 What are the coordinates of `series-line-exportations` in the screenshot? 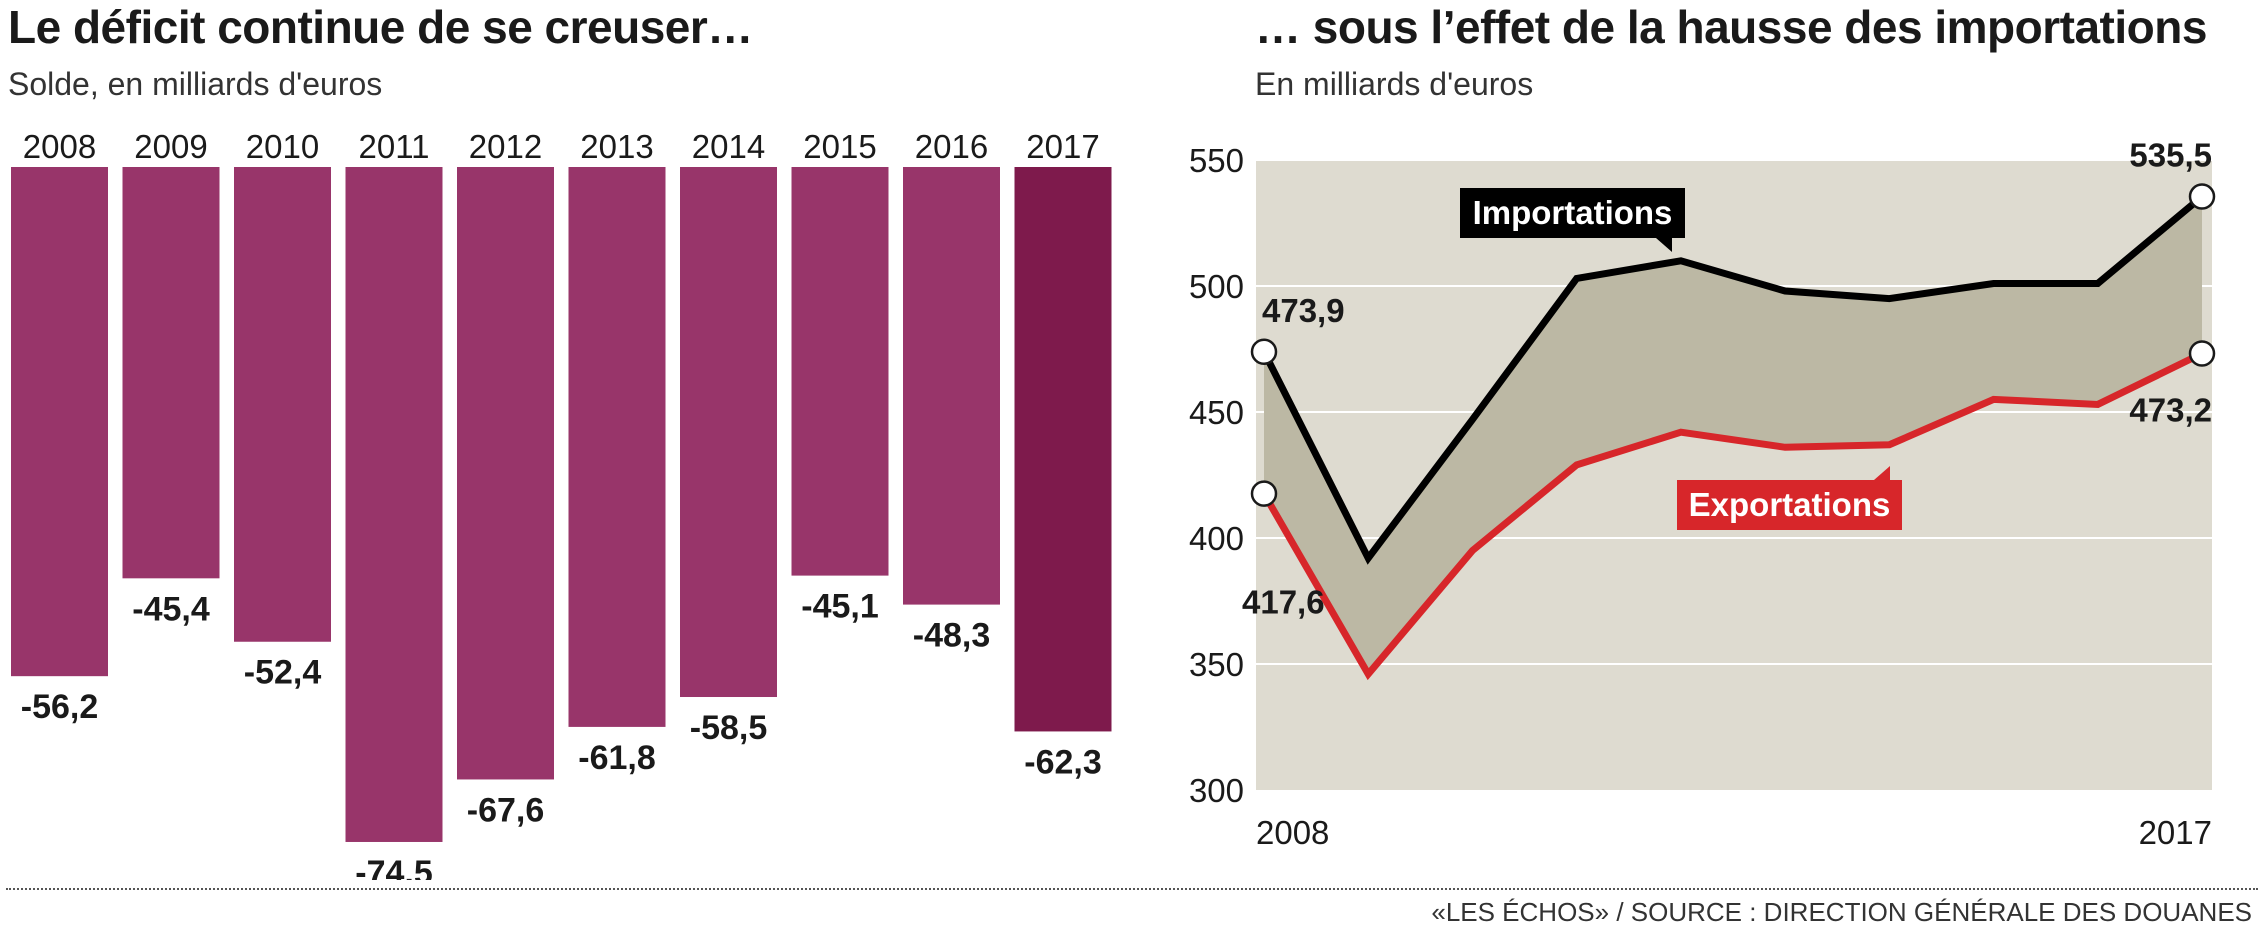 It's located at (1732, 515).